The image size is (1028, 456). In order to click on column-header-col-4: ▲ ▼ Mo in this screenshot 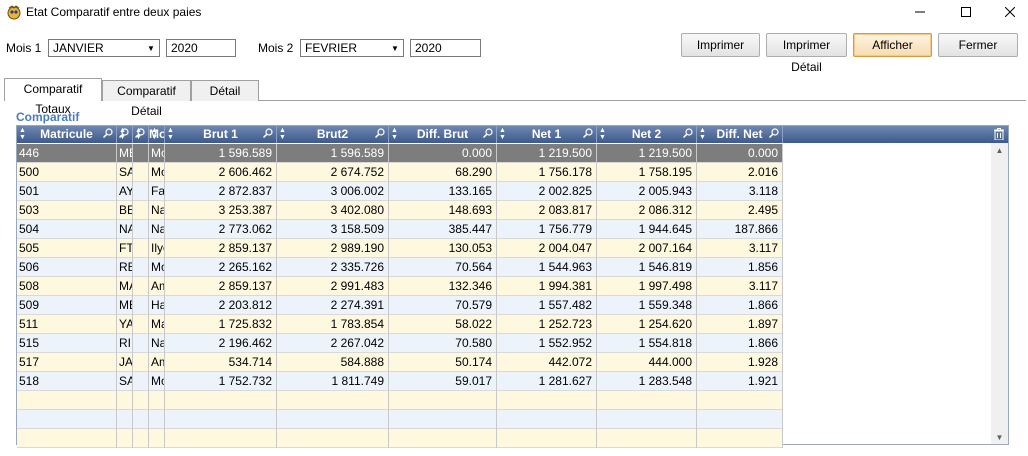, I will do `click(157, 134)`.